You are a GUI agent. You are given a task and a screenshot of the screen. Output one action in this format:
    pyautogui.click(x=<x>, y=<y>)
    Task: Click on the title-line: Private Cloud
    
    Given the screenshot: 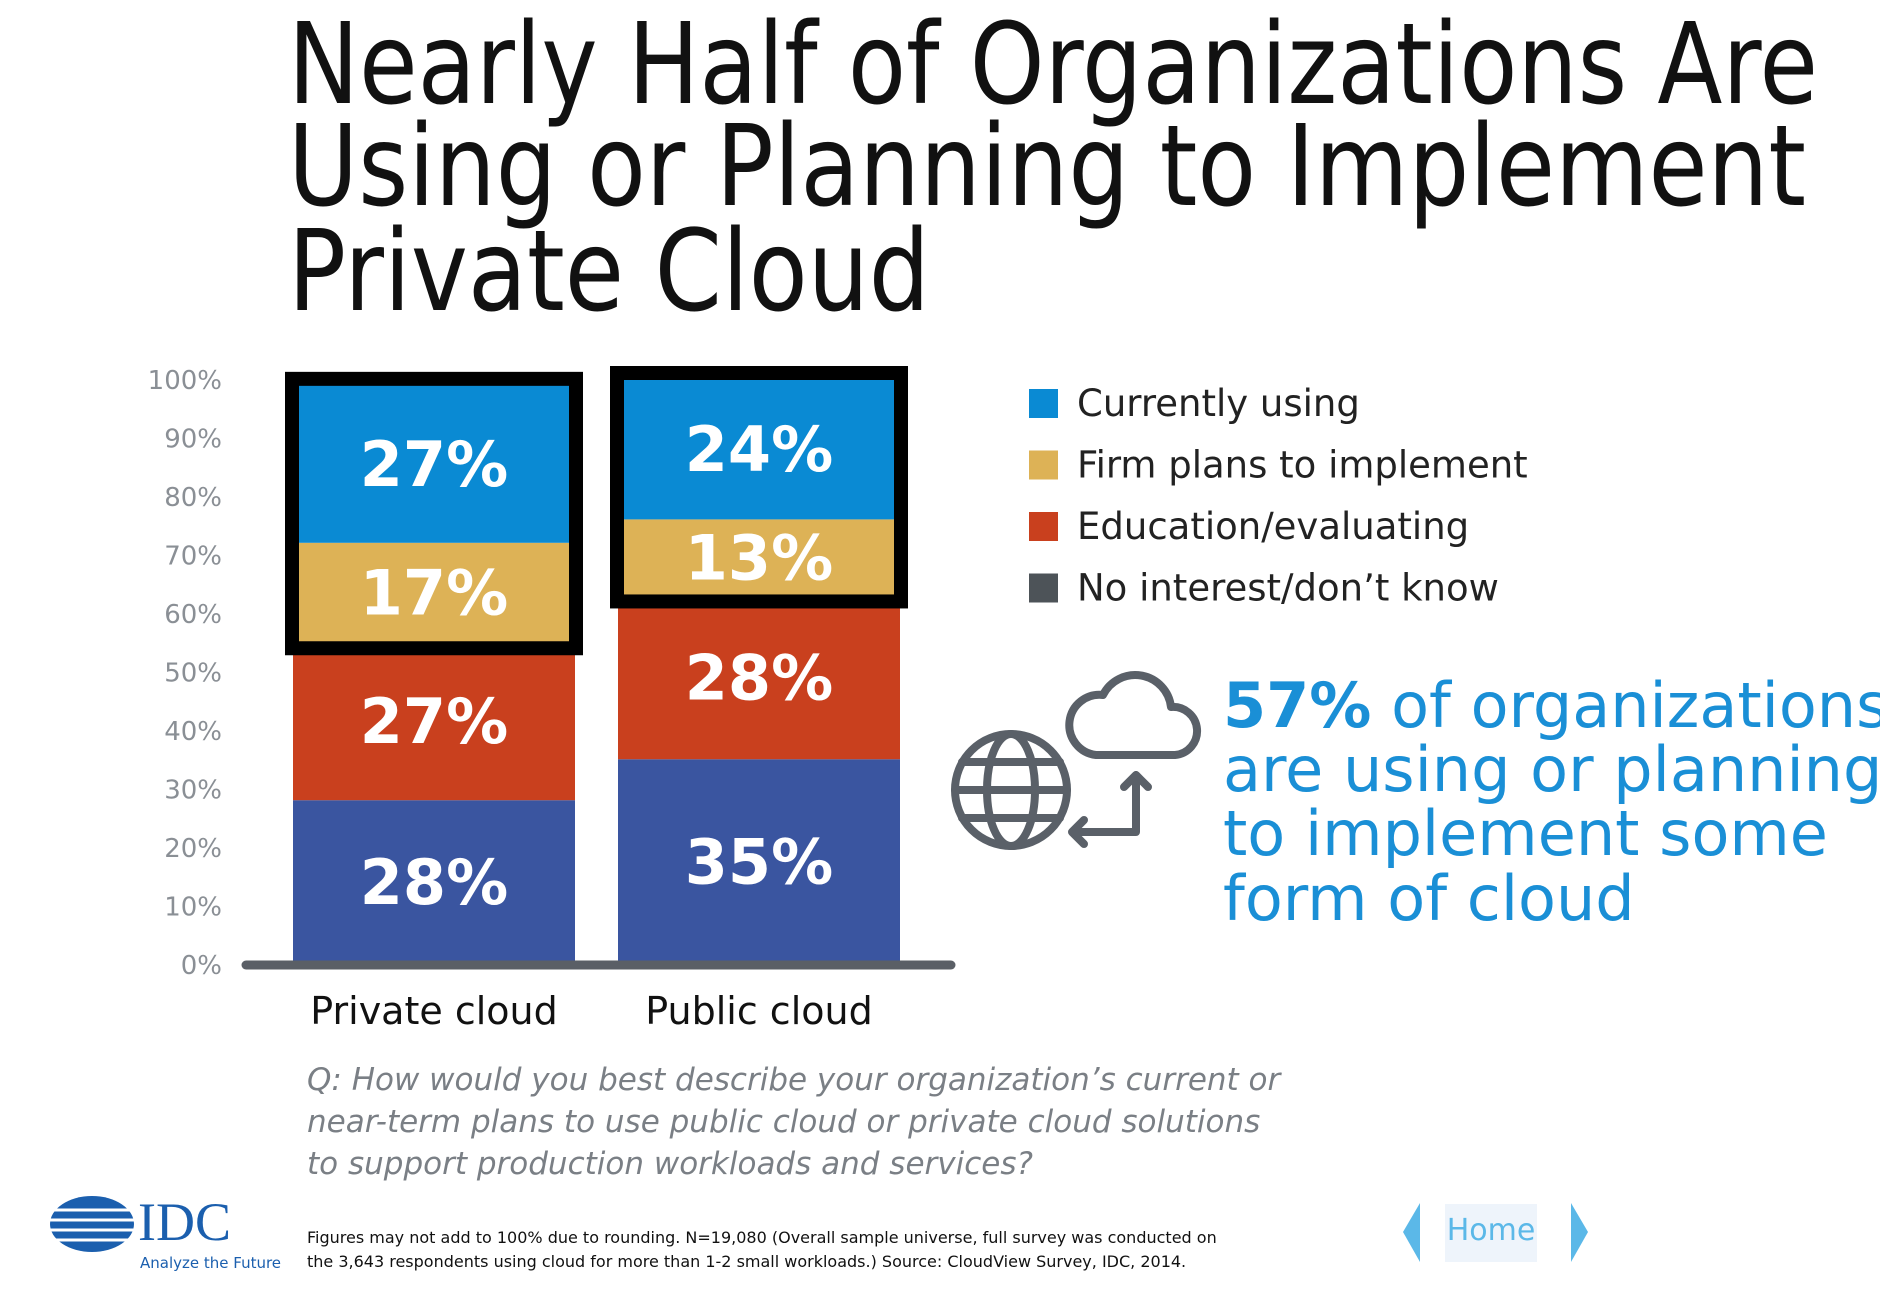 What is the action you would take?
    pyautogui.click(x=609, y=272)
    